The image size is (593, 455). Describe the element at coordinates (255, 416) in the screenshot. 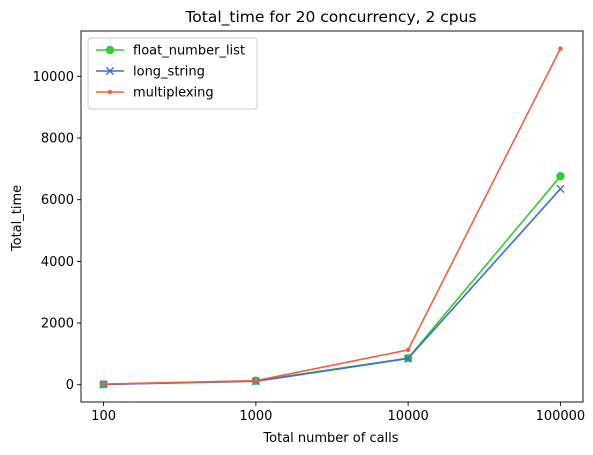

I see `x-tick-label: 1000` at that location.